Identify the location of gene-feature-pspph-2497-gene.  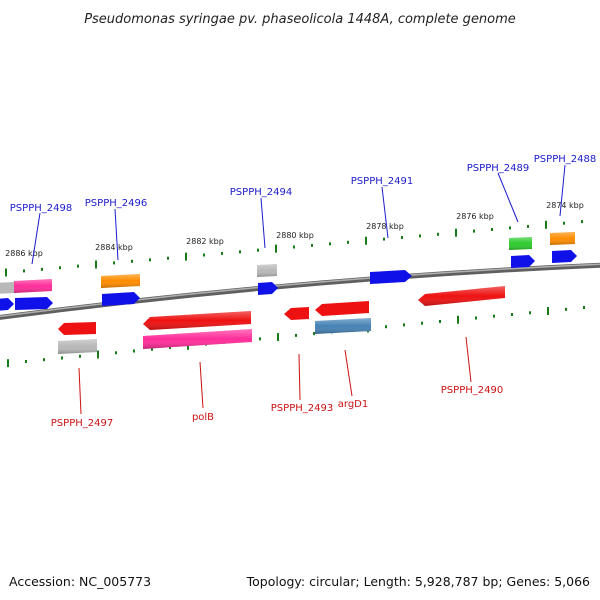
(77, 328).